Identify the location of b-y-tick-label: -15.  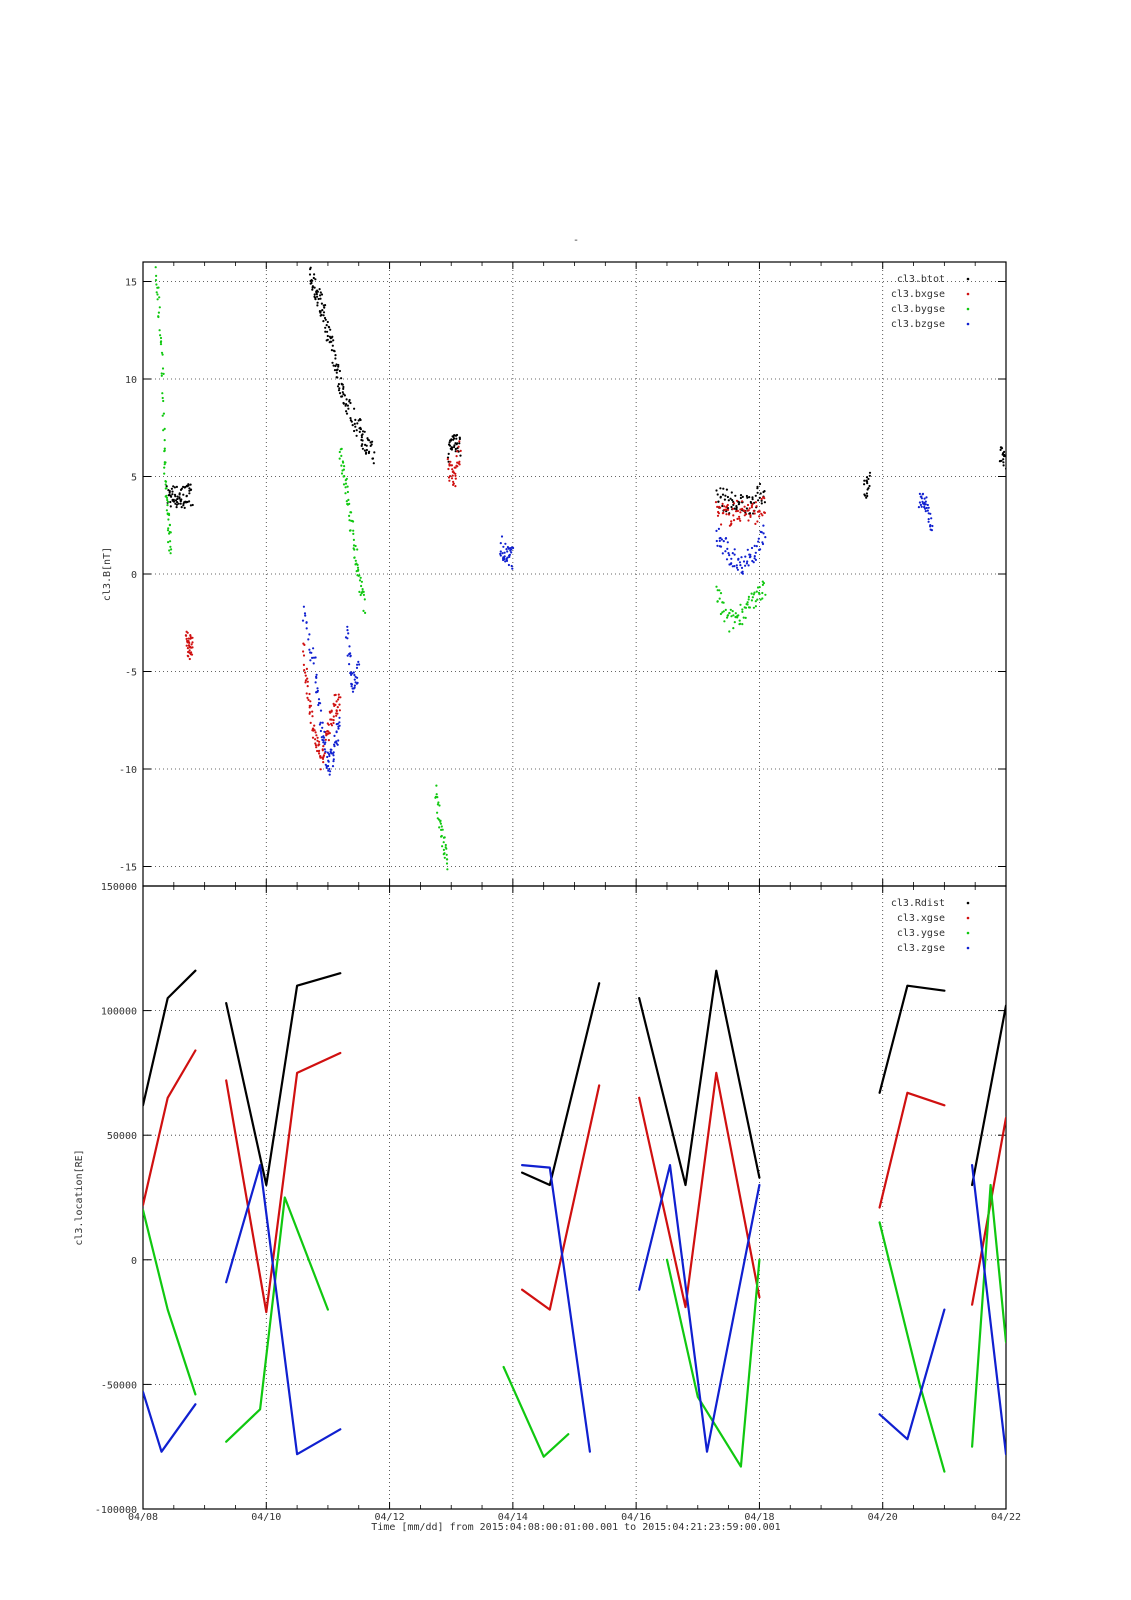
(128, 868).